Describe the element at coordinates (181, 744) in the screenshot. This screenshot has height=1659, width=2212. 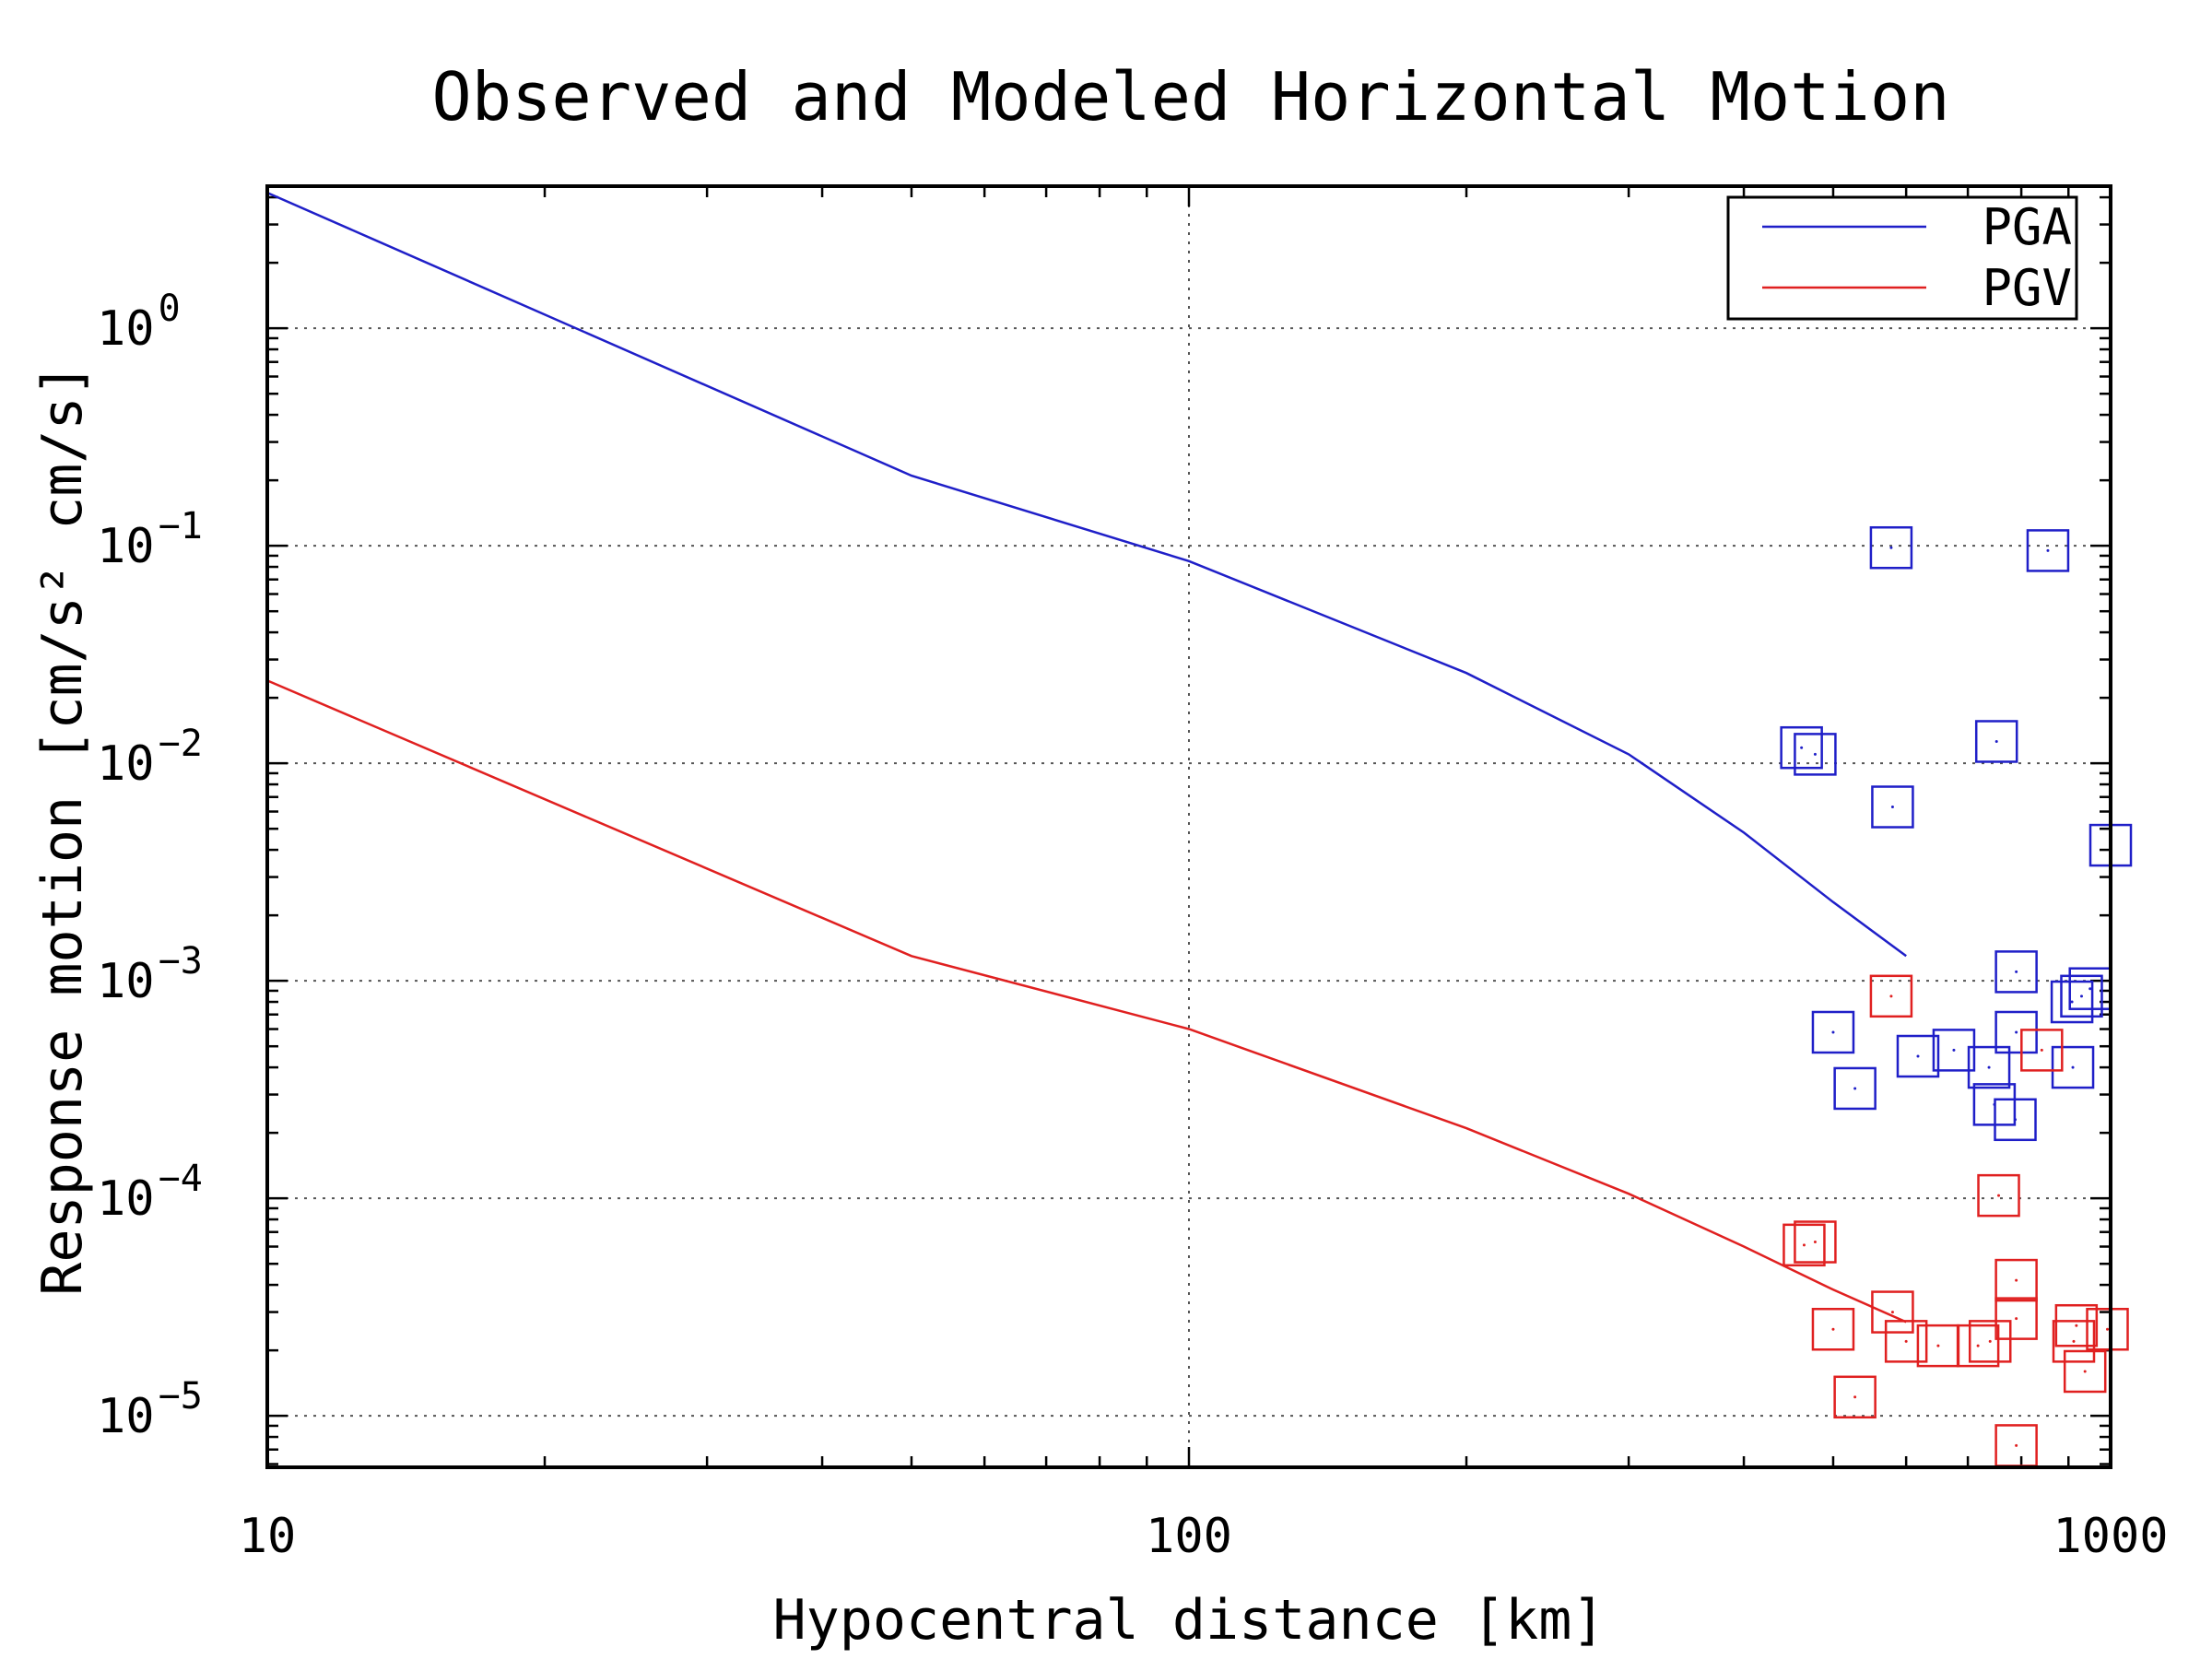
I see `y-tick-exponent: −2` at that location.